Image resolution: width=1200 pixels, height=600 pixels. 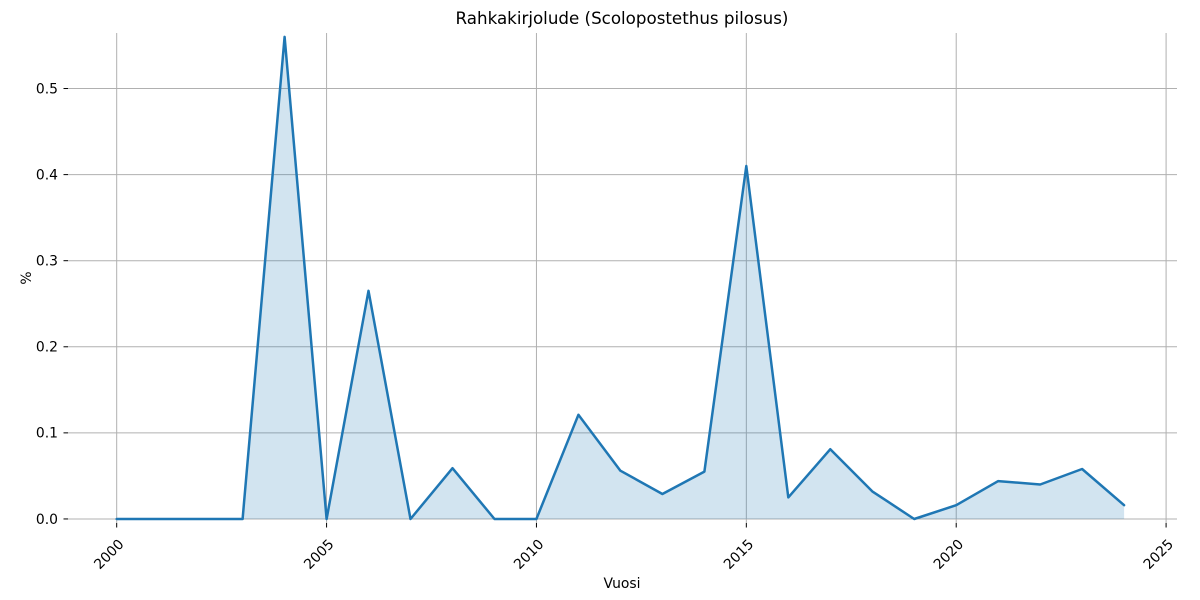 I want to click on x-tick-label: 2015, so click(x=739, y=555).